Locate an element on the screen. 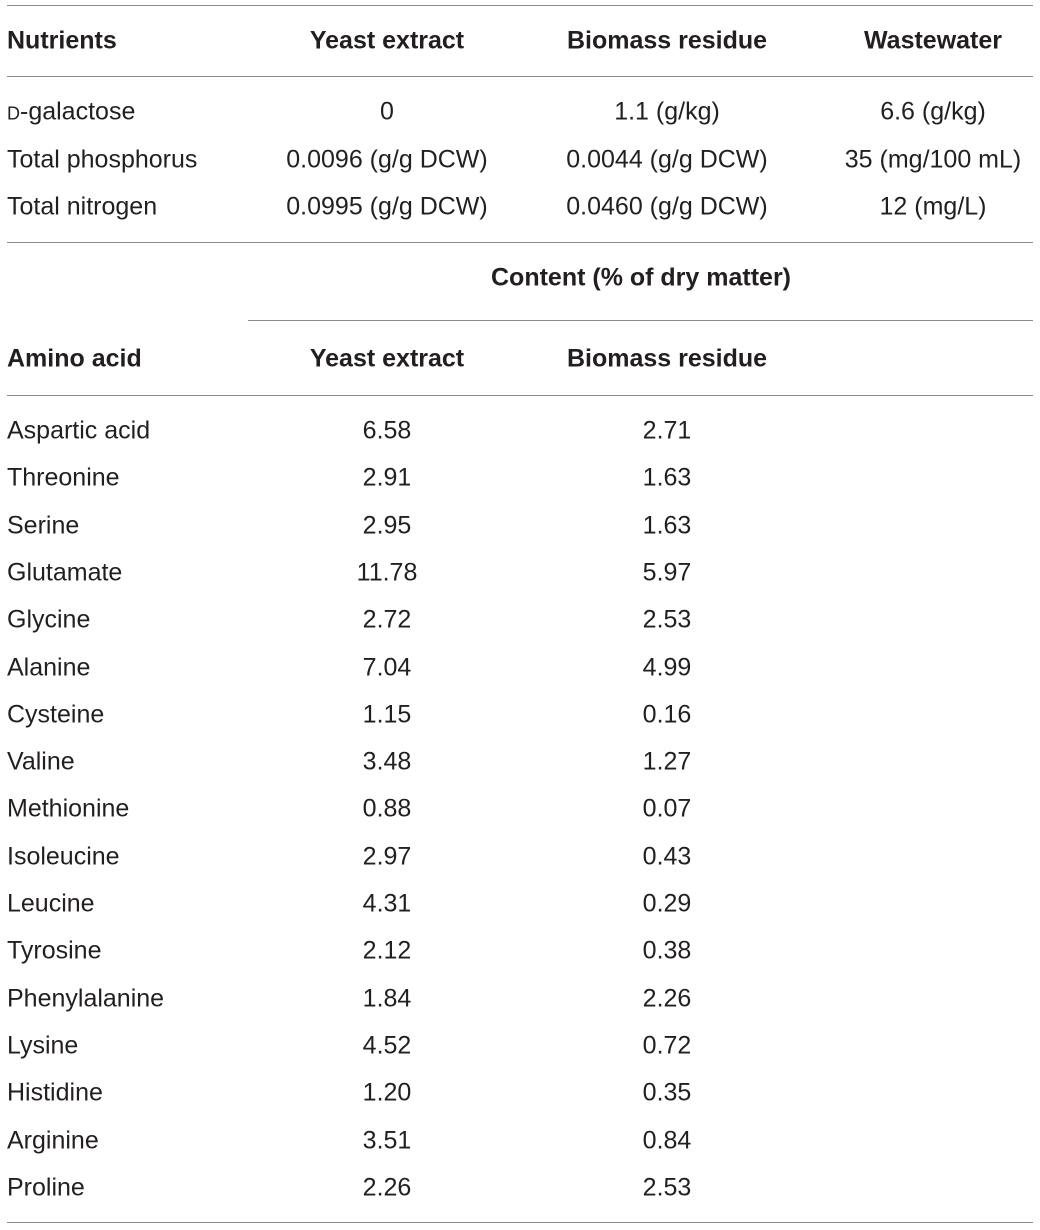 The width and height of the screenshot is (1040, 1230). table-cell: 0.43 is located at coordinates (667, 856).